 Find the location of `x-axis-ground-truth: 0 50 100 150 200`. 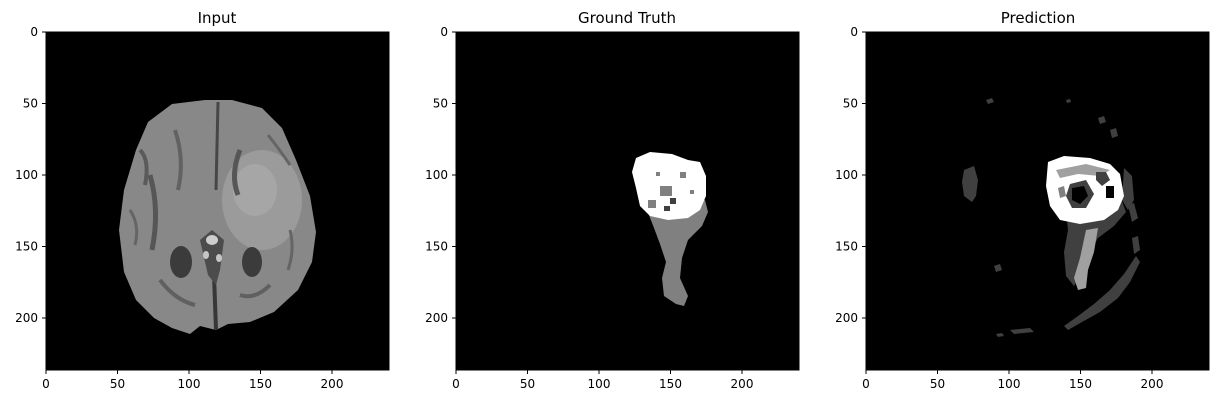

x-axis-ground-truth: 0 50 100 150 200 is located at coordinates (602, 380).